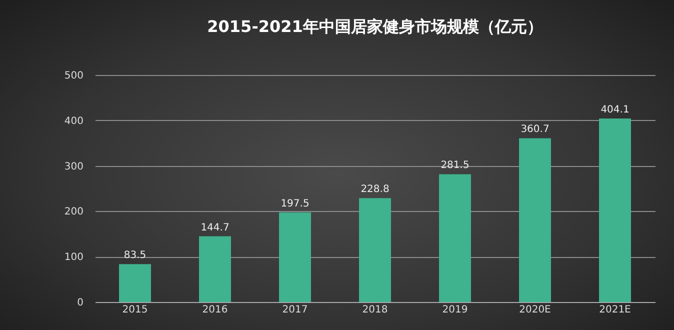 The image size is (674, 330). Describe the element at coordinates (375, 310) in the screenshot. I see `x-tick-label: 2018` at that location.